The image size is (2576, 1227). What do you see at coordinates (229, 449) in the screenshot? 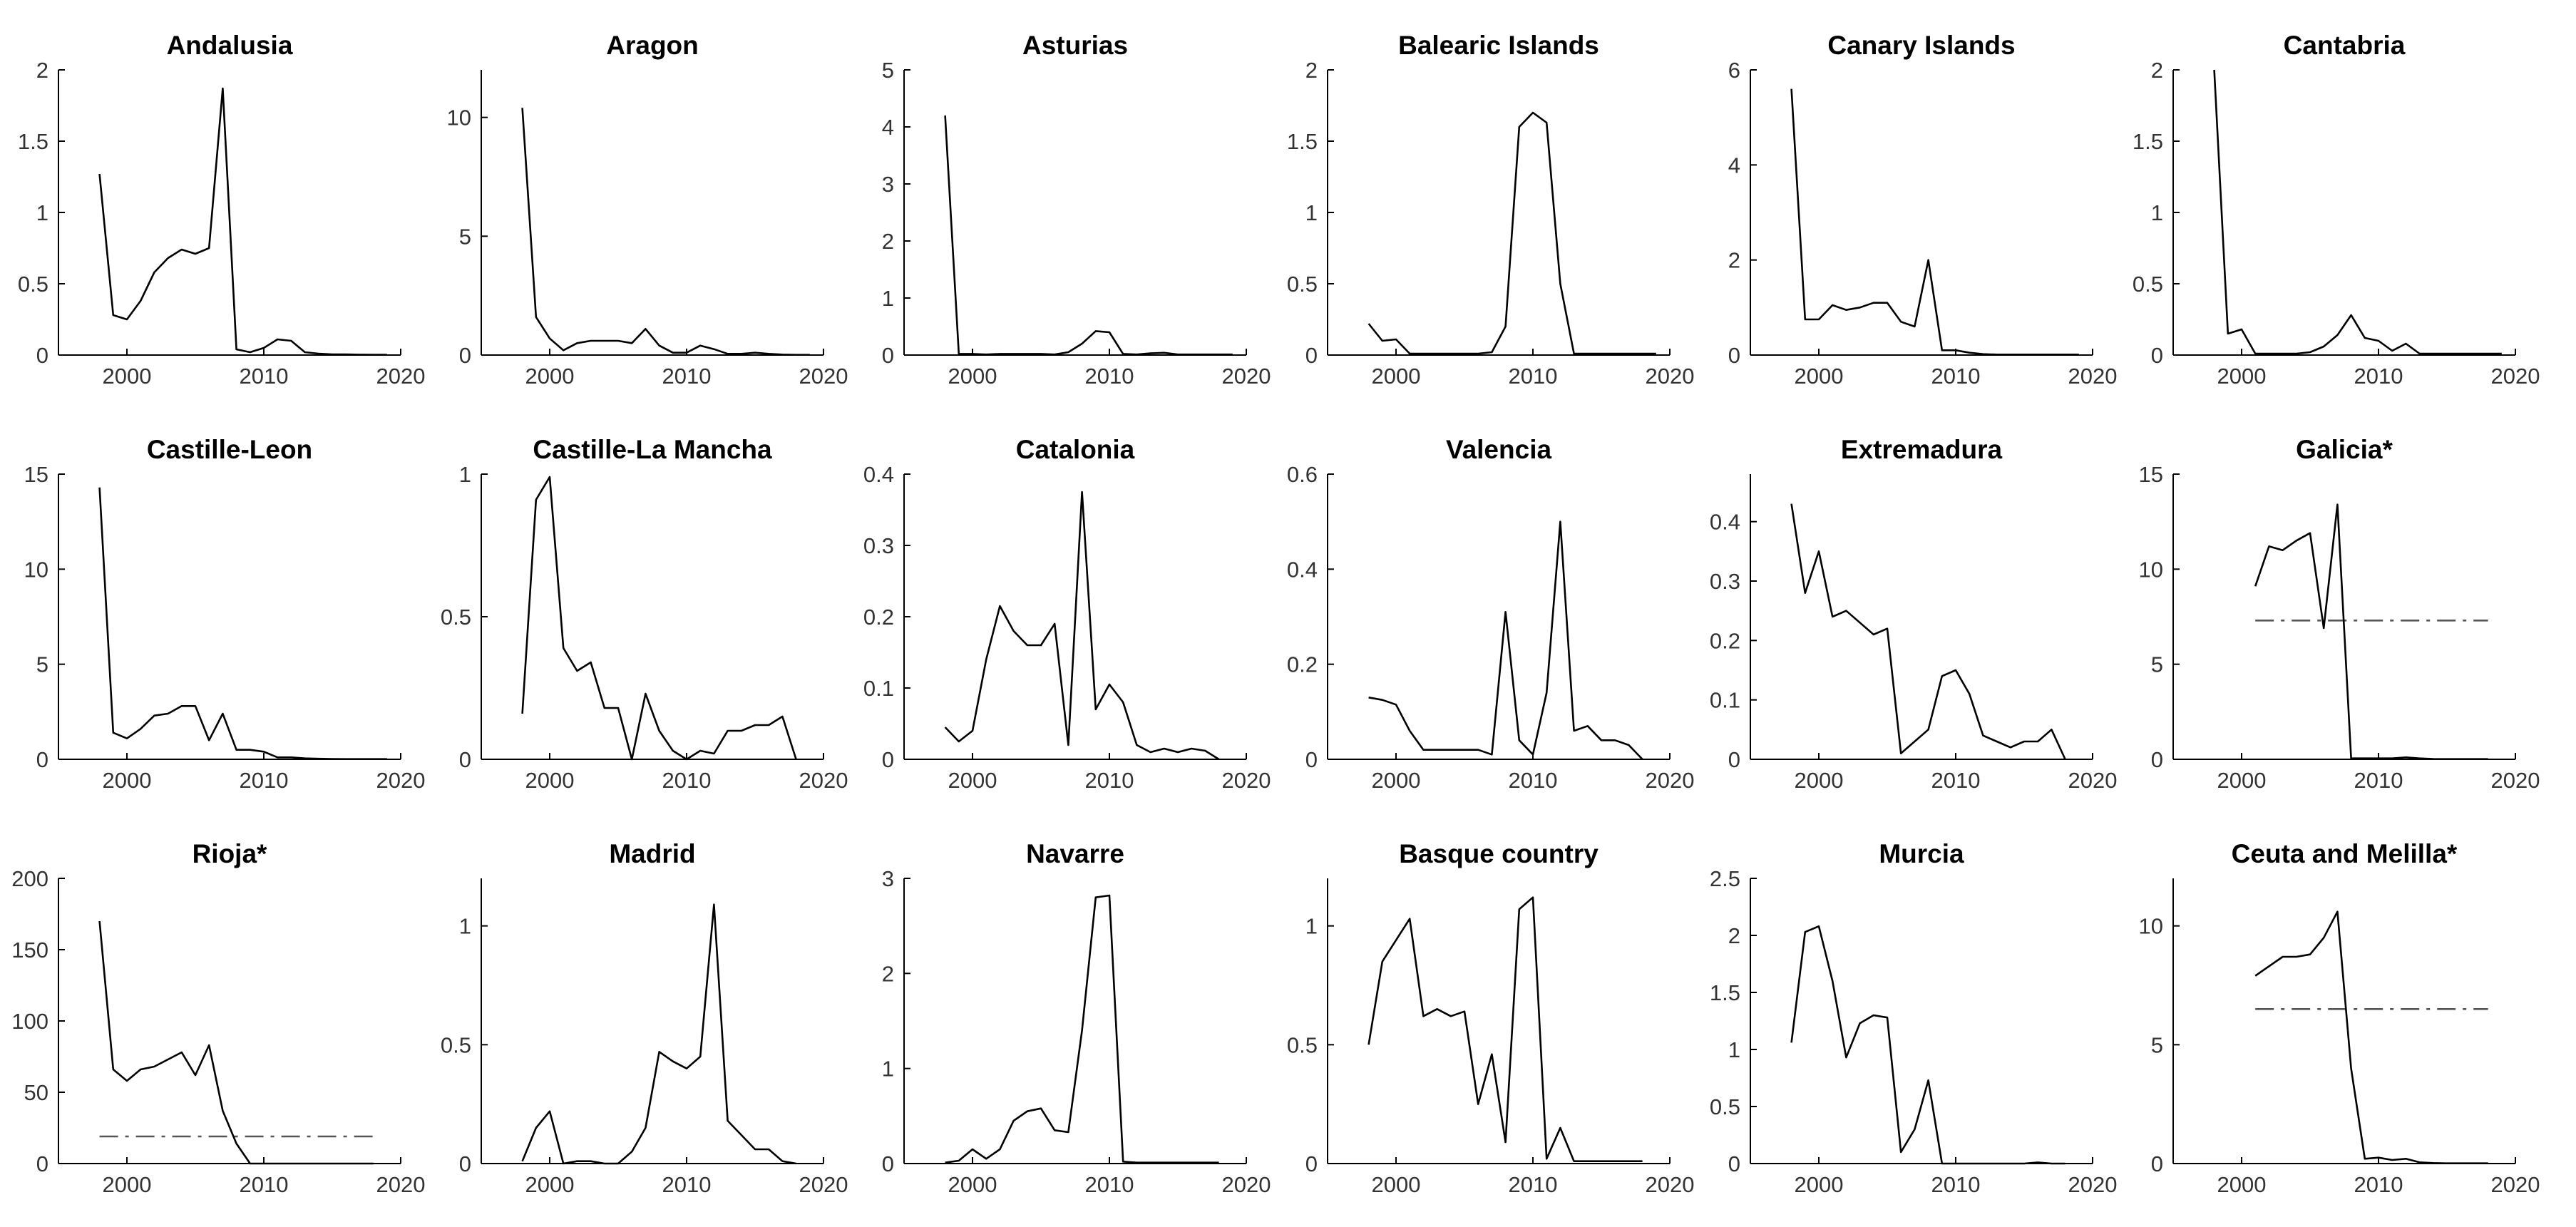
I see `panel-title: Castille-Leon` at bounding box center [229, 449].